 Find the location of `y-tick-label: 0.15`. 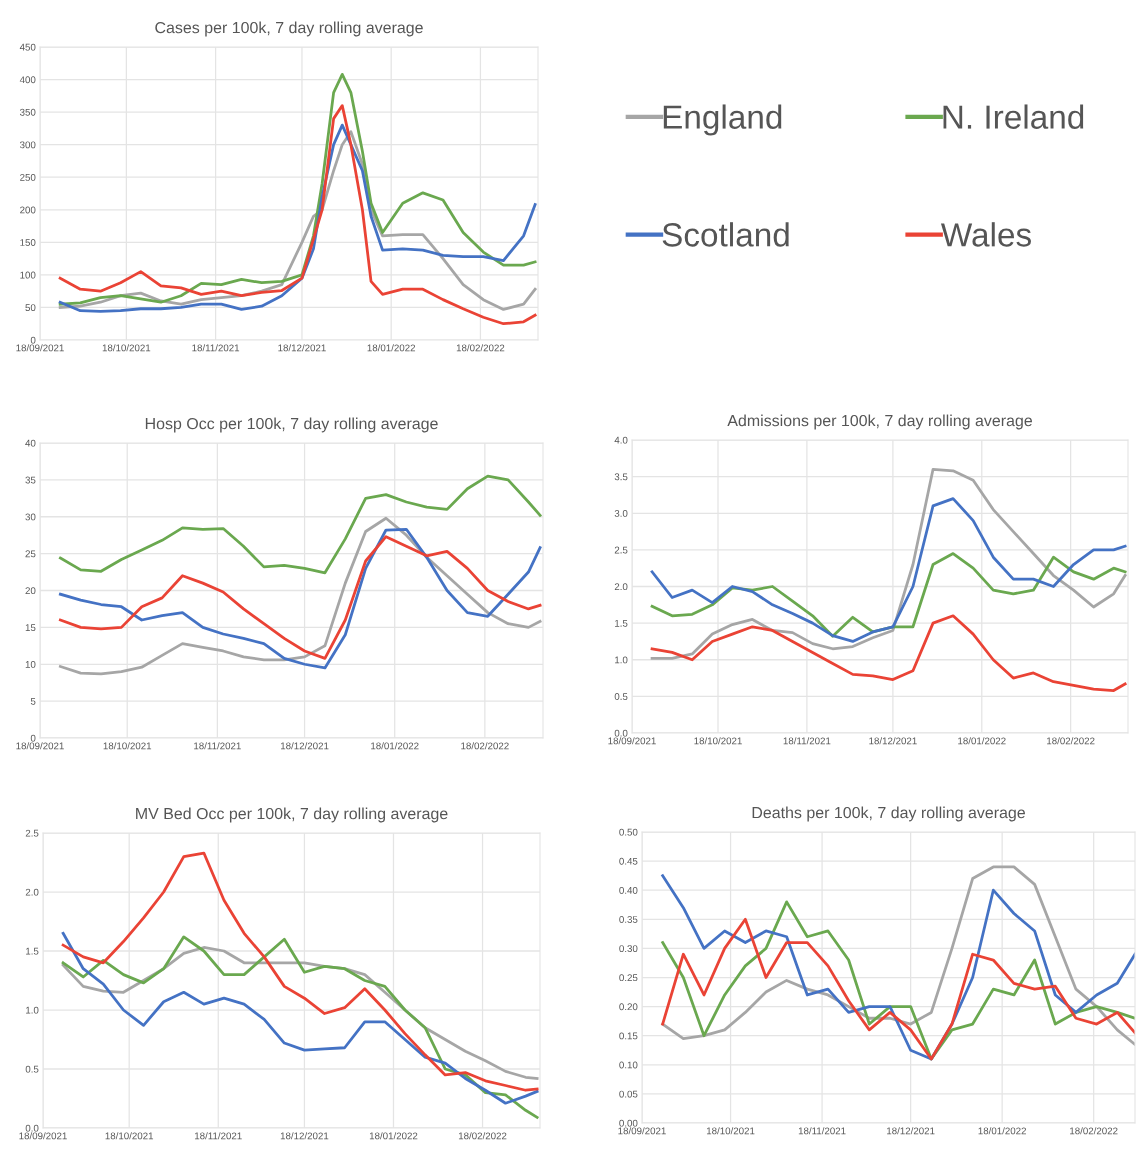

y-tick-label: 0.15 is located at coordinates (628, 1036).